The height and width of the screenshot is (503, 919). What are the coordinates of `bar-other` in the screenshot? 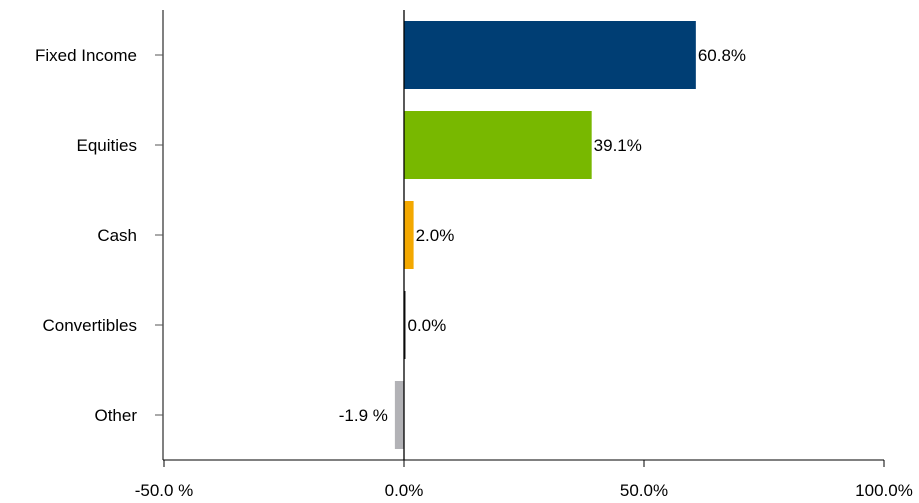 It's located at (399, 415).